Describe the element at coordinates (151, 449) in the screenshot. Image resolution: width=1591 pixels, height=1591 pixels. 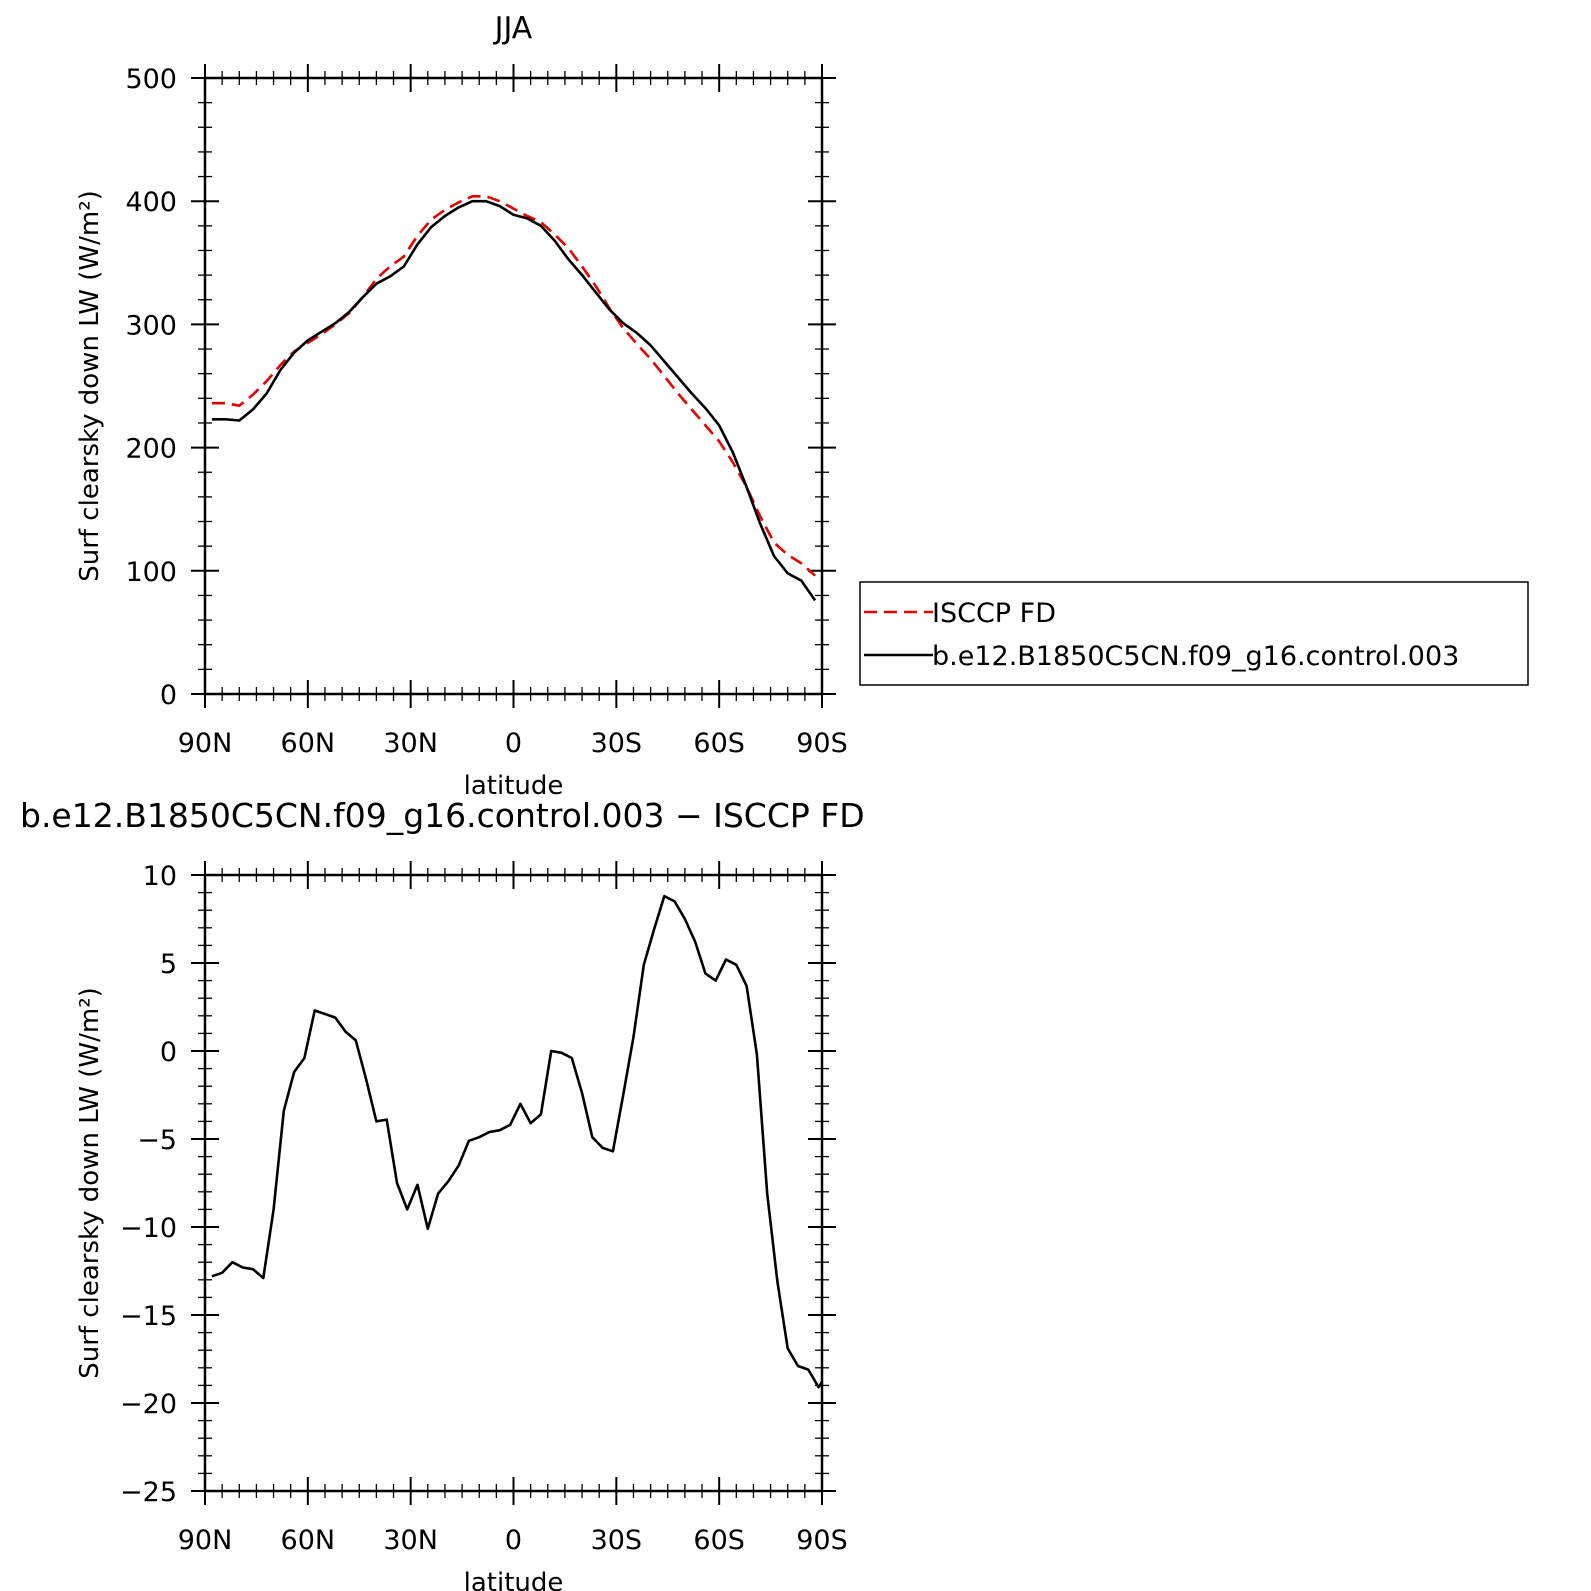
I see `y-tick-label: 200` at that location.